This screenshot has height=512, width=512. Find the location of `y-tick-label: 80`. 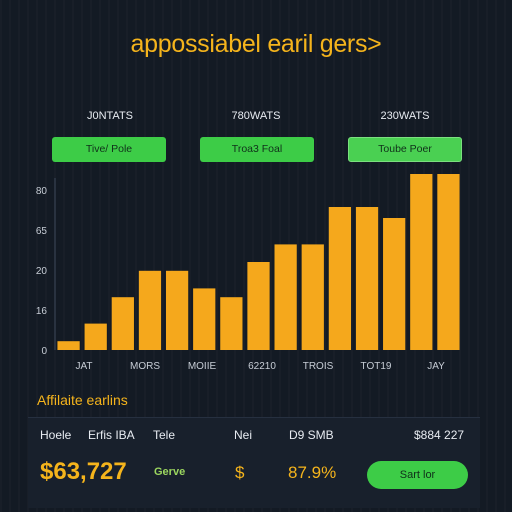

y-tick-label: 80 is located at coordinates (42, 191).